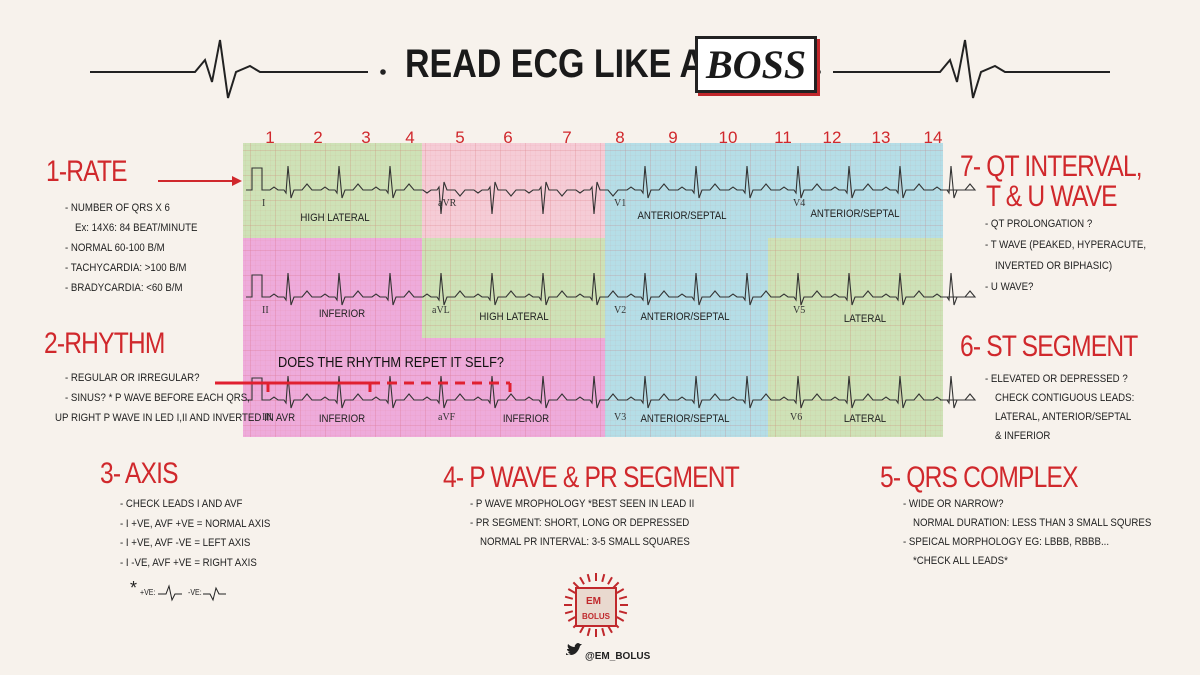 The height and width of the screenshot is (675, 1200). Describe the element at coordinates (447, 203) in the screenshot. I see `lead-label: aVR` at that location.